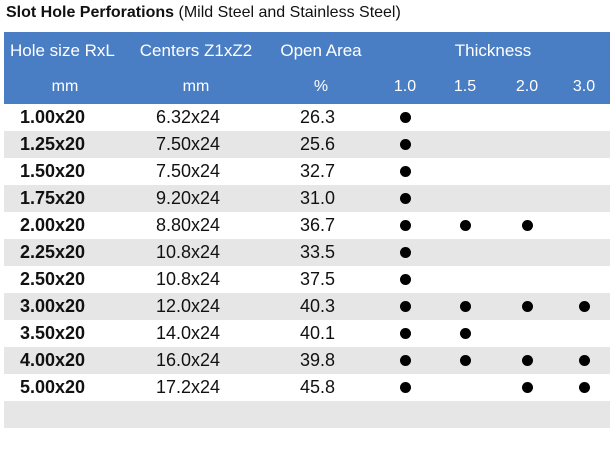 The height and width of the screenshot is (454, 616). Describe the element at coordinates (53, 171) in the screenshot. I see `size-cell: 1.50x20` at that location.